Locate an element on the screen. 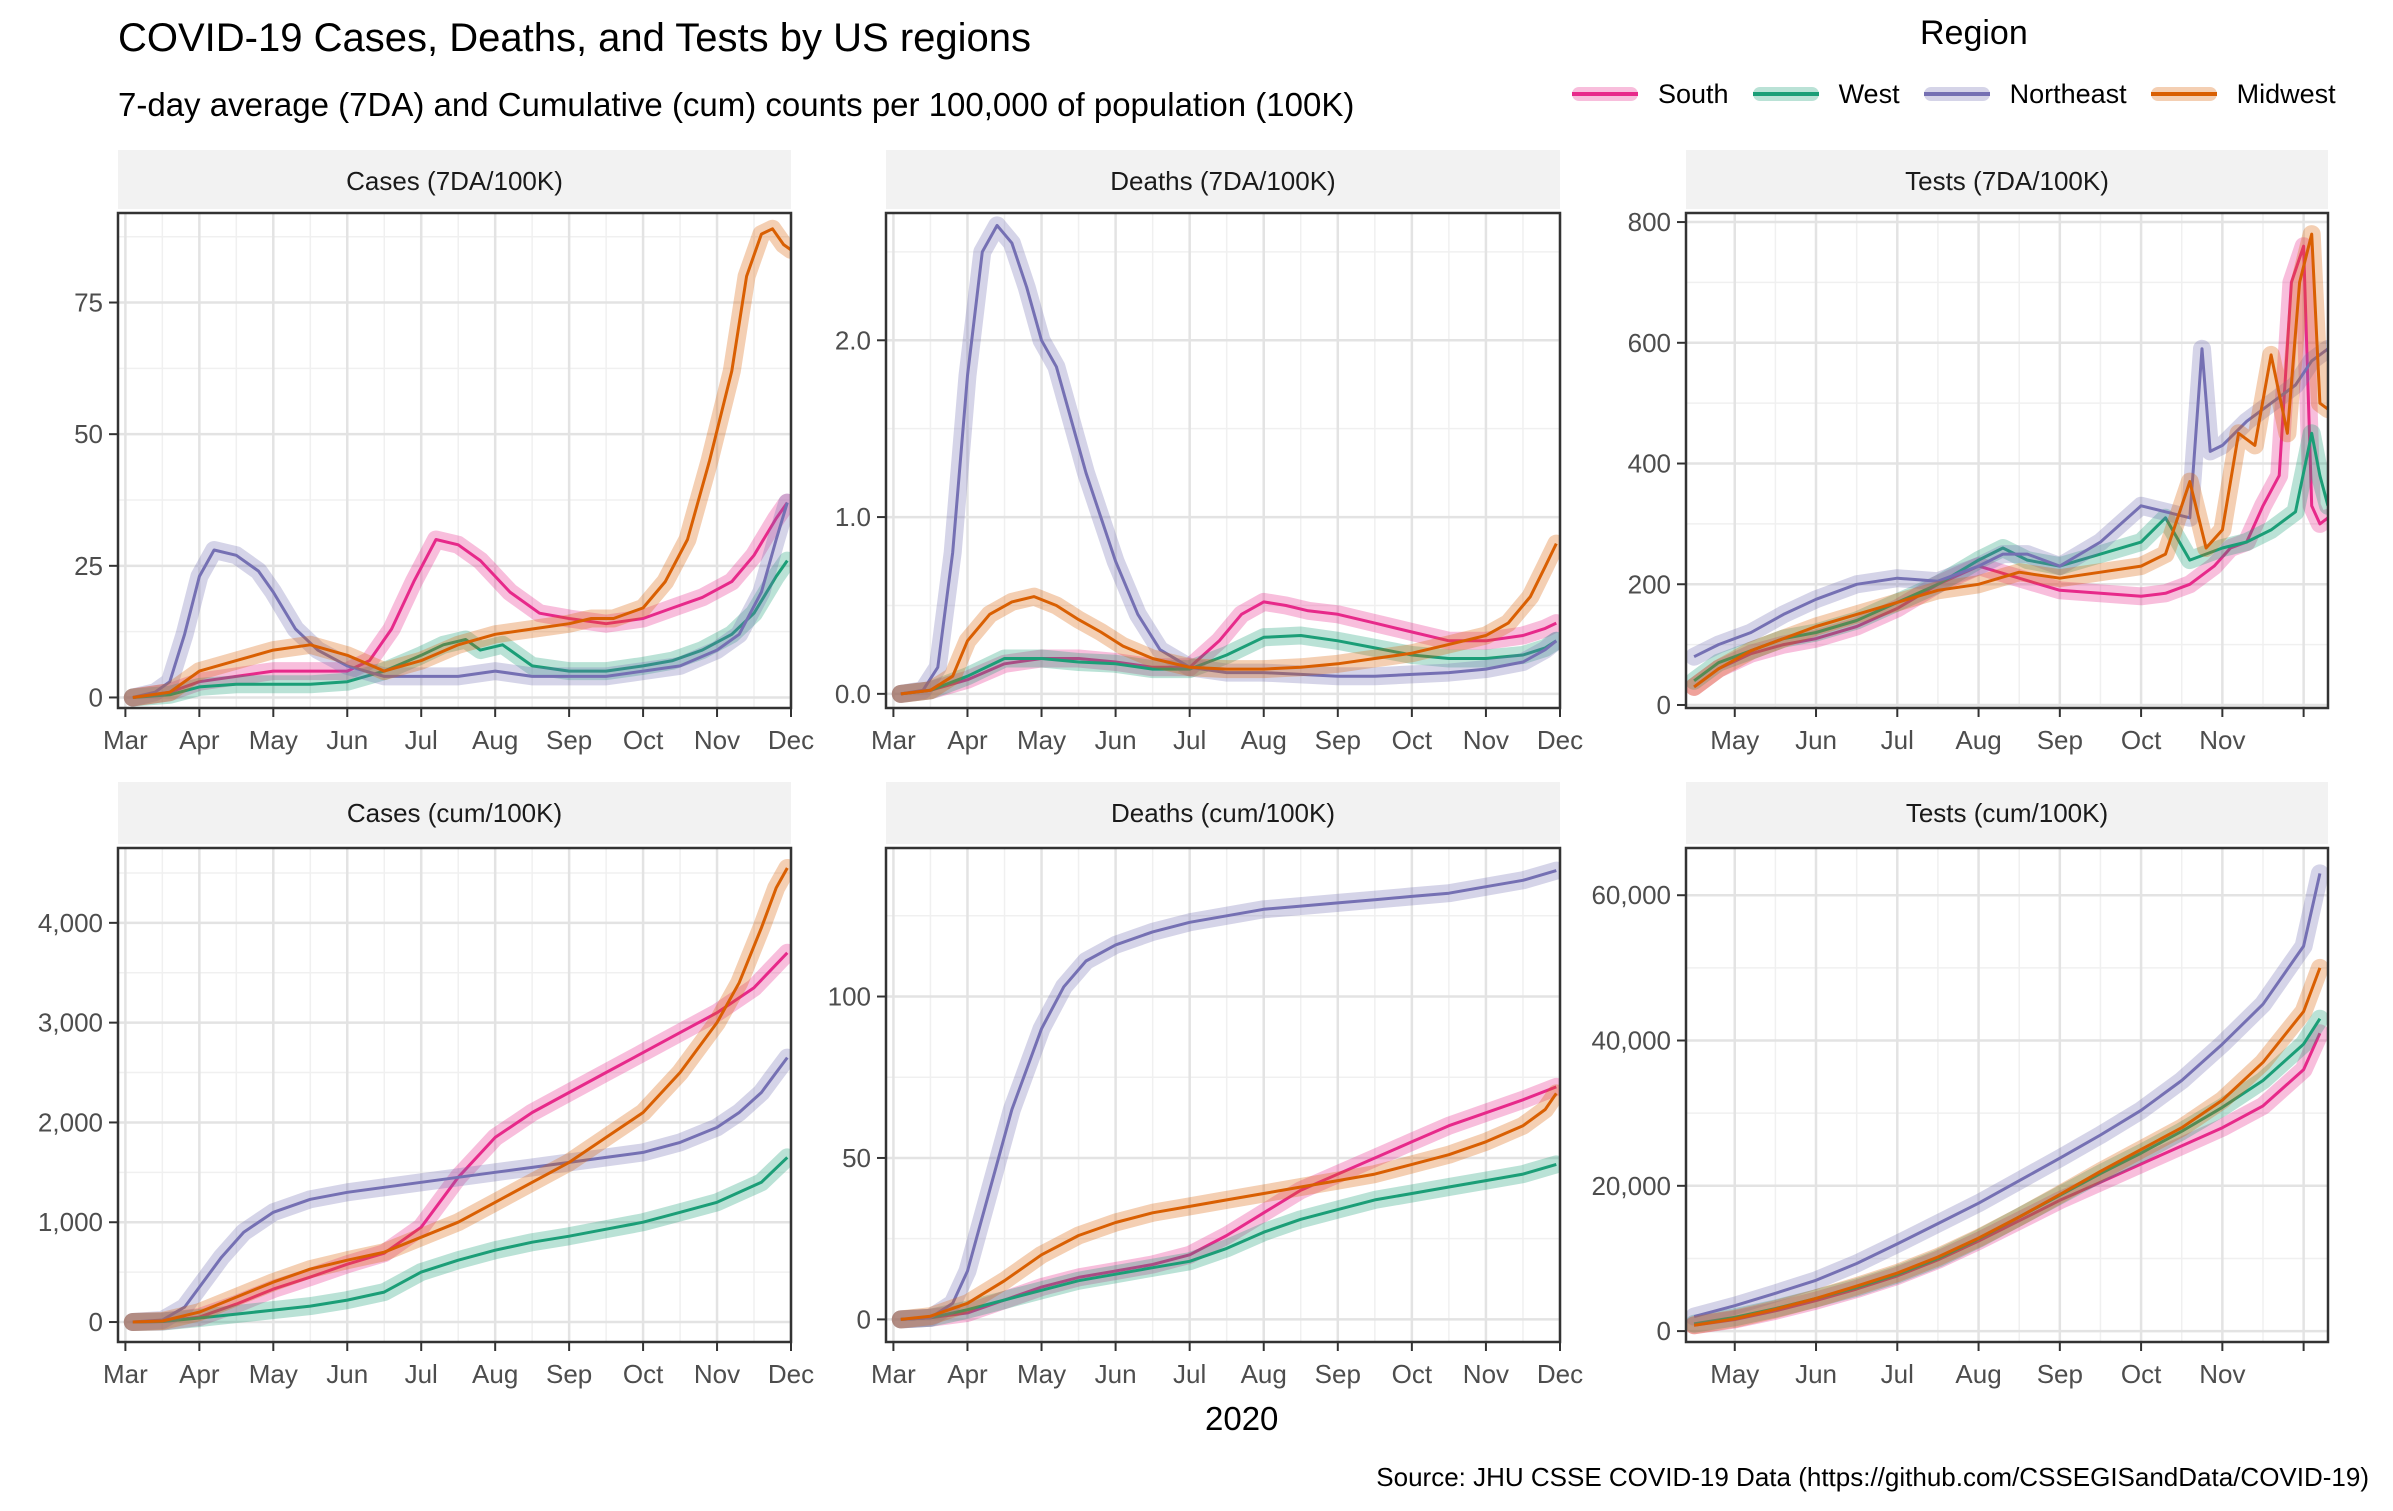 The image size is (2393, 1511). legend-label: Northeast is located at coordinates (2068, 93).